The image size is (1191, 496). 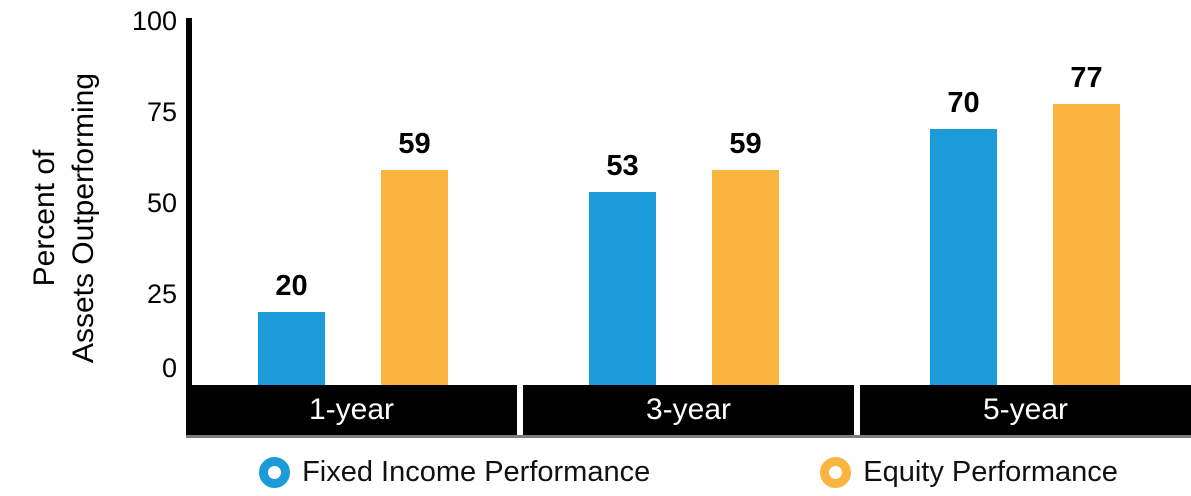 What do you see at coordinates (990, 471) in the screenshot?
I see `legend-label: Equity Performance` at bounding box center [990, 471].